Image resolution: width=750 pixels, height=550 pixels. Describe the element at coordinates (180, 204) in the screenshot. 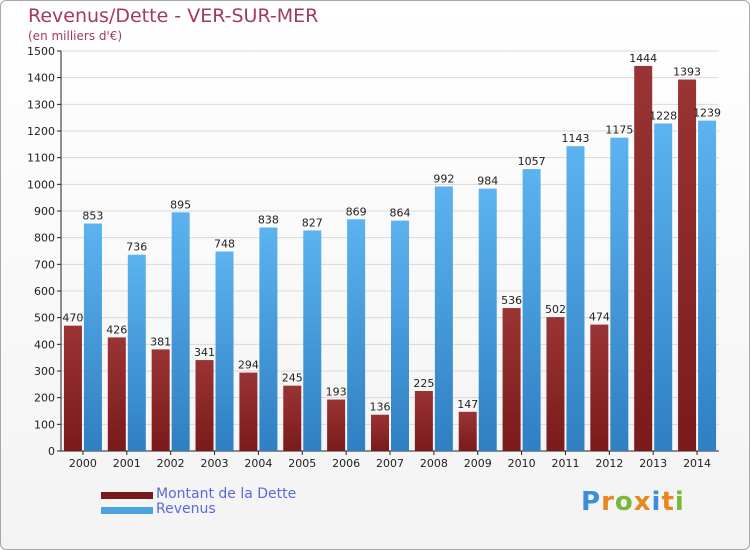

I see `data-label-revenus: 895` at that location.